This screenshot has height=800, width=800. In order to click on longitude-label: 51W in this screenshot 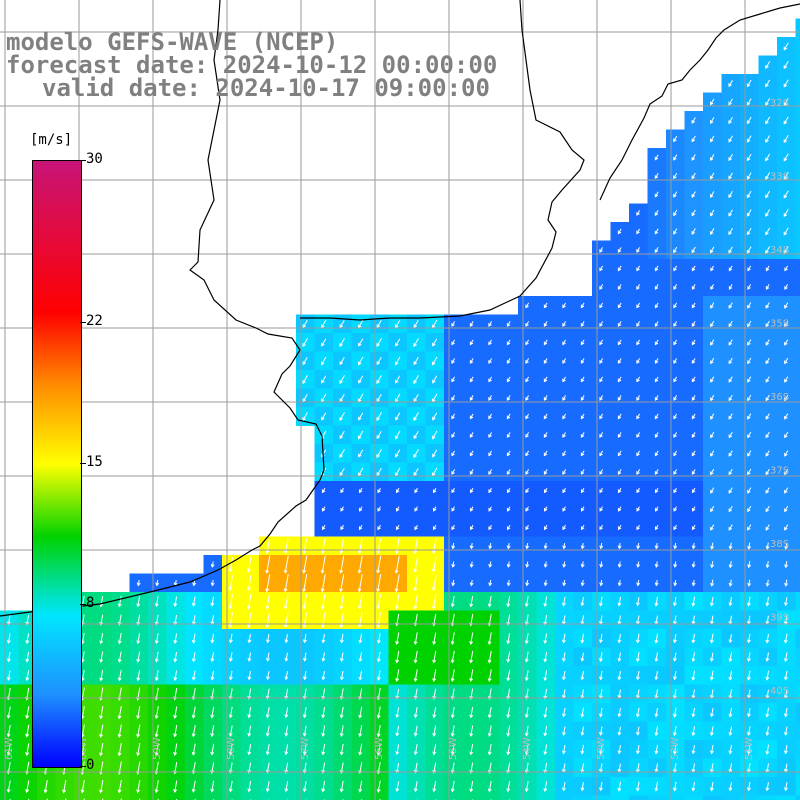, I will do `click(749, 748)`.